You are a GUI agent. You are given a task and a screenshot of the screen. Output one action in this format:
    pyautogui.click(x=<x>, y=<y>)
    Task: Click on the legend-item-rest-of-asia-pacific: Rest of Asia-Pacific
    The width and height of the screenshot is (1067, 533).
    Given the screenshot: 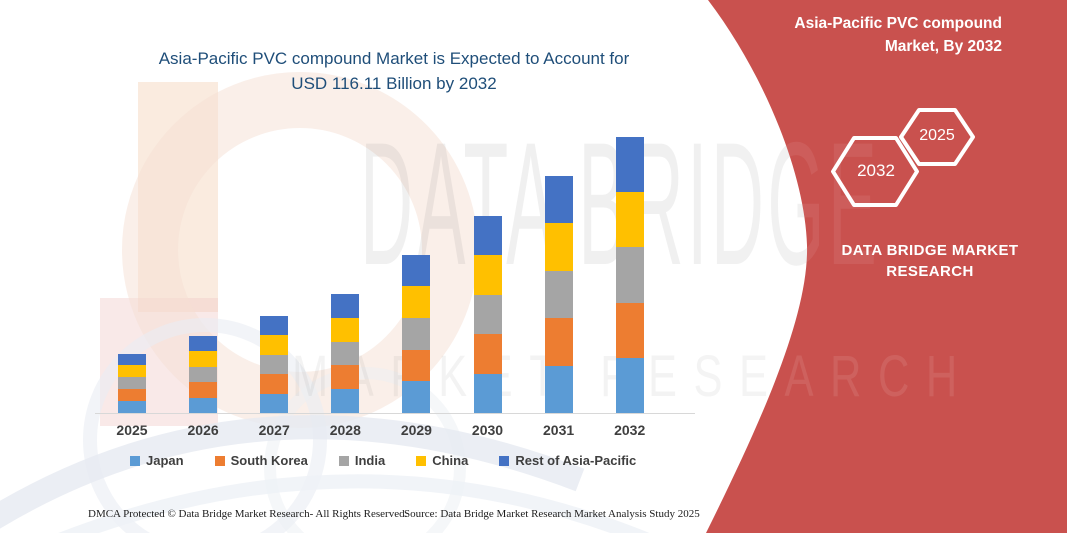 What is the action you would take?
    pyautogui.click(x=567, y=460)
    